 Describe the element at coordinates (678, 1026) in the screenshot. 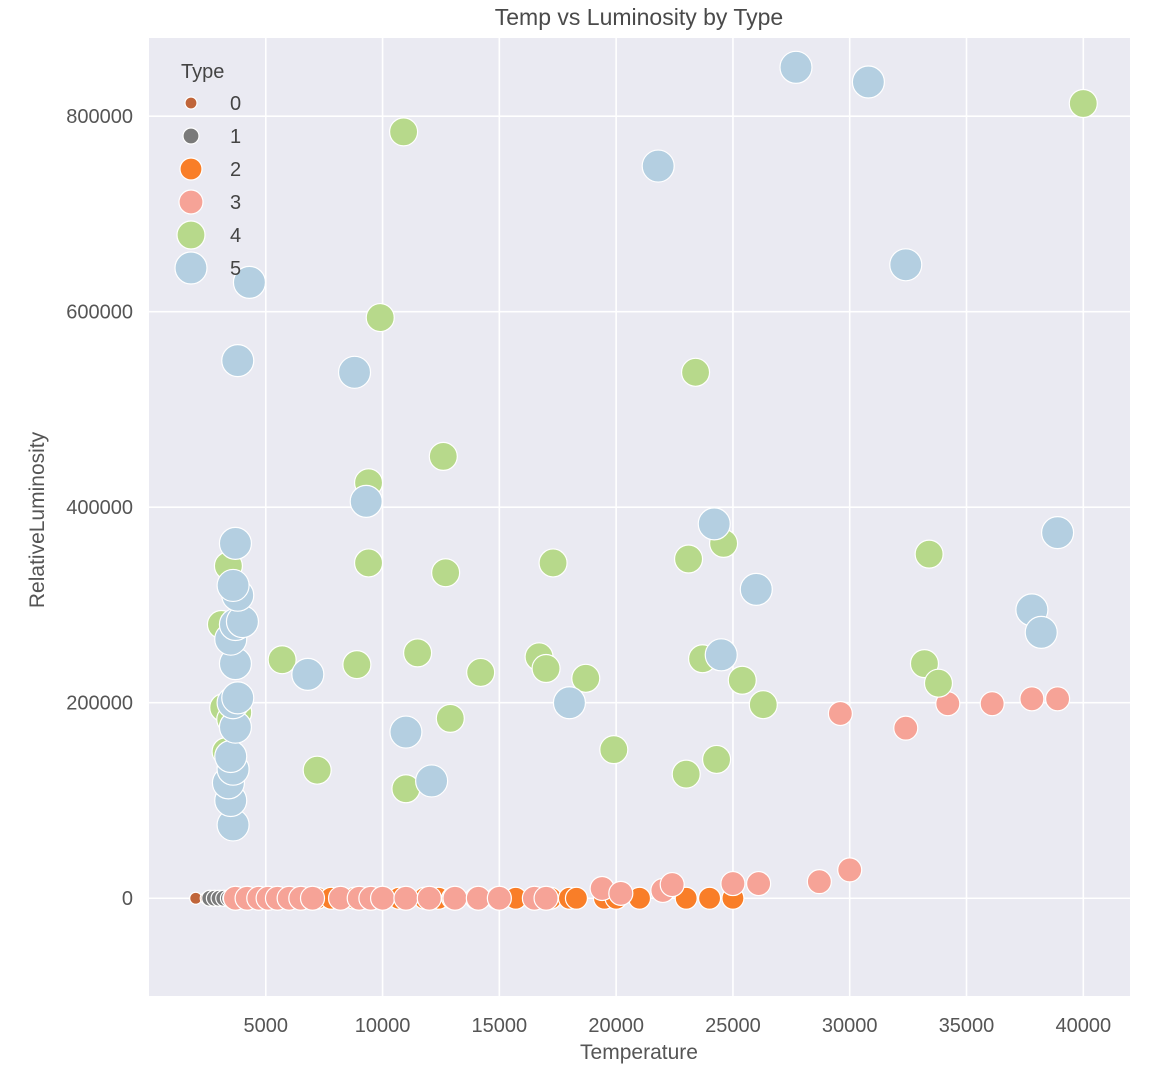

I see `x-tick-labels: 5000 10000 15000 20000 25000 30000 35000 40000` at that location.